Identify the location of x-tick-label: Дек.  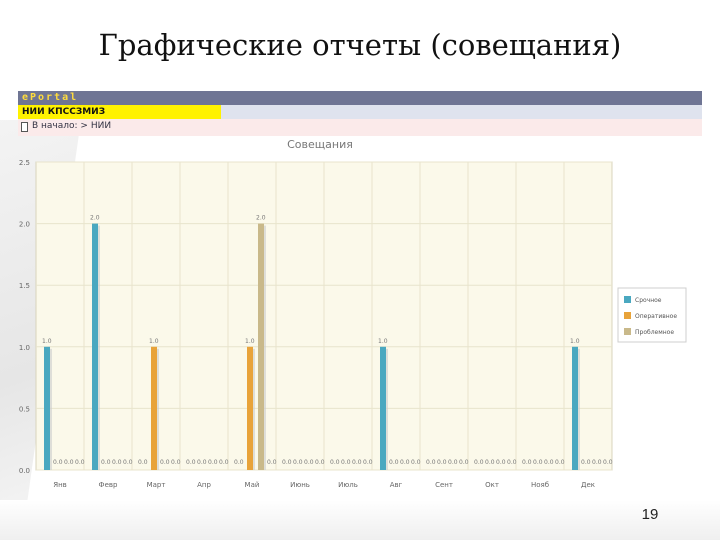
(588, 485).